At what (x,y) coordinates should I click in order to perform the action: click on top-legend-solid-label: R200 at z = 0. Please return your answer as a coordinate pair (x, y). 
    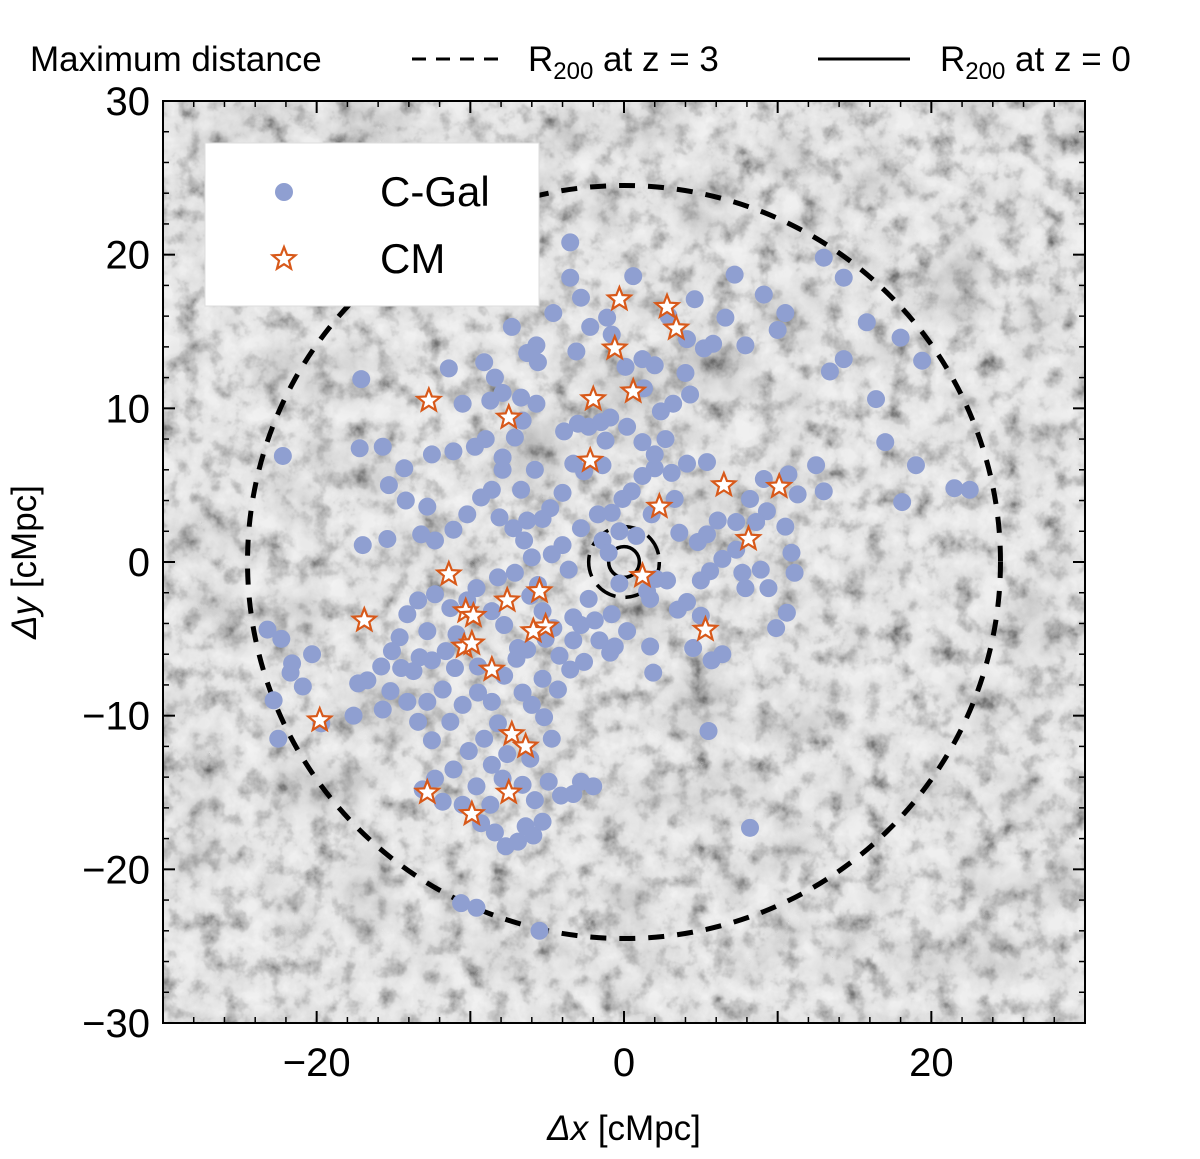
    Looking at the image, I should click on (1035, 62).